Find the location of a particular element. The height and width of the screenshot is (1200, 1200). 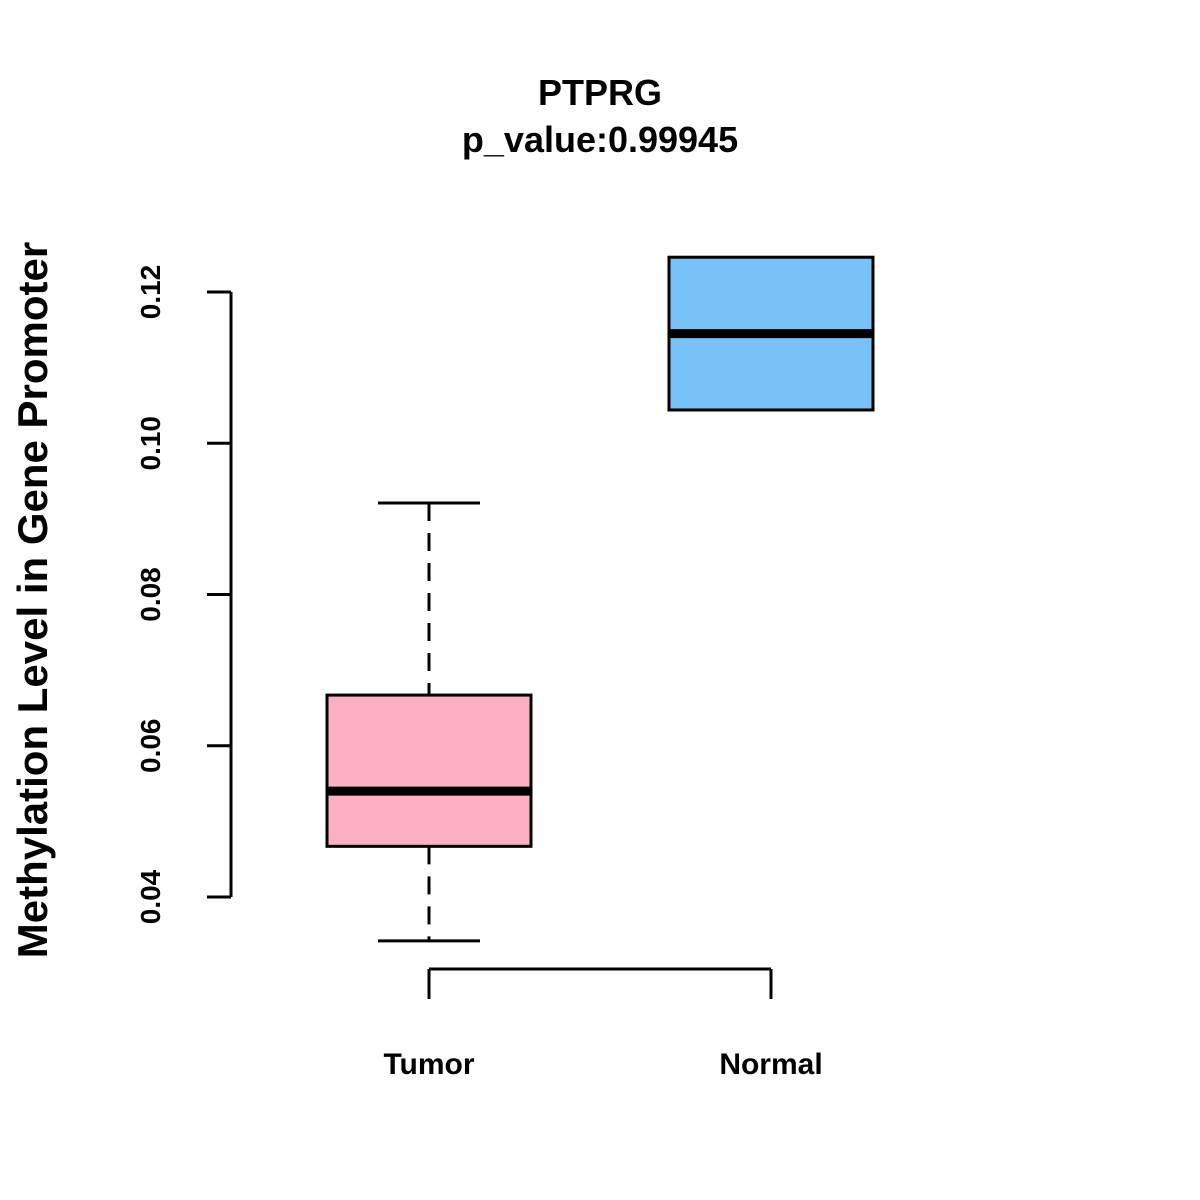

x-axis: Tumor Normal is located at coordinates (603, 1024).